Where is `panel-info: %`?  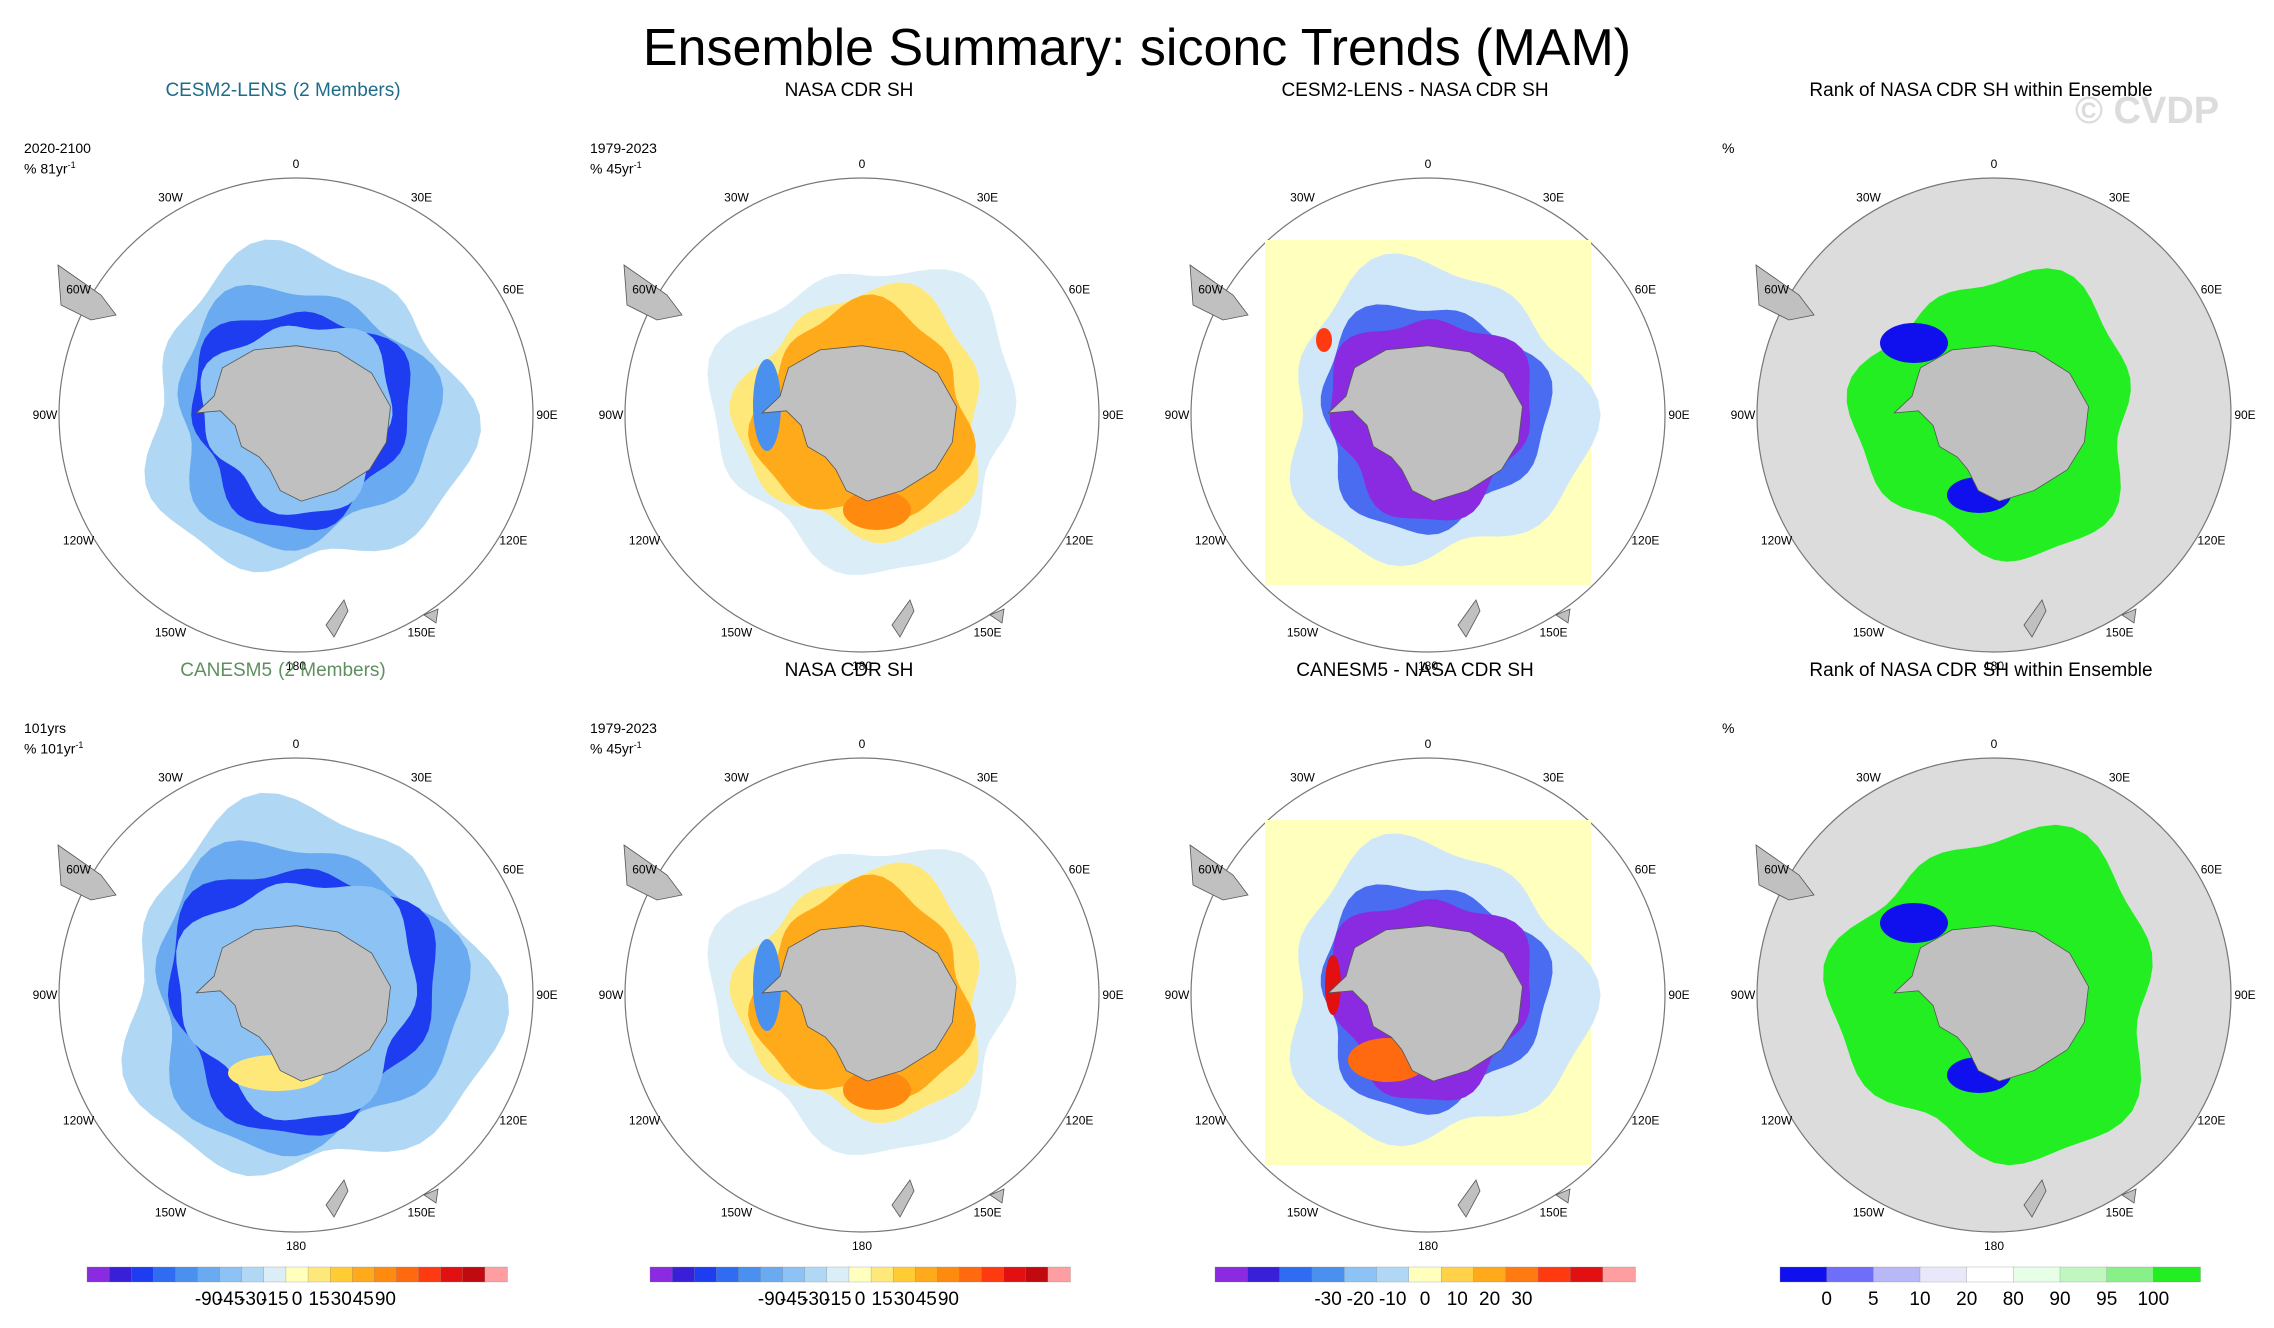
panel-info: % is located at coordinates (1728, 148).